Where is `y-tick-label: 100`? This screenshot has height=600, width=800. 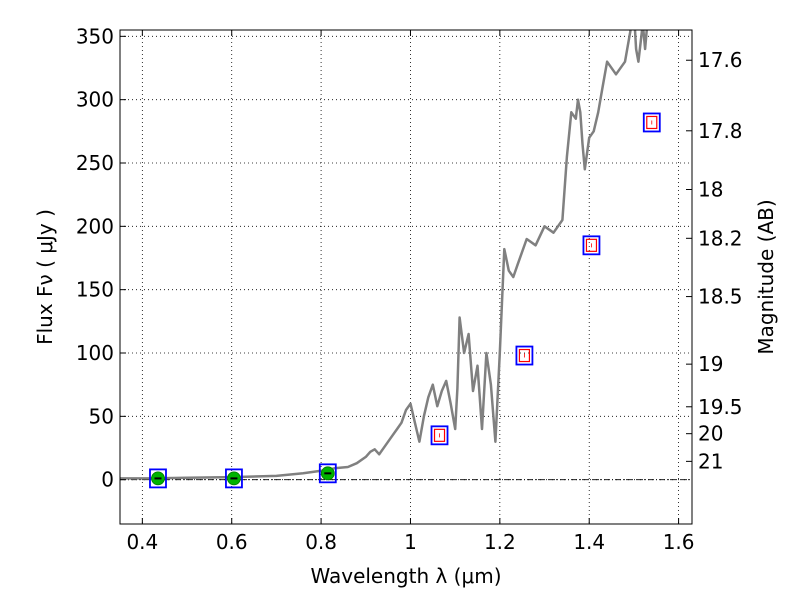 y-tick-label: 100 is located at coordinates (95, 353).